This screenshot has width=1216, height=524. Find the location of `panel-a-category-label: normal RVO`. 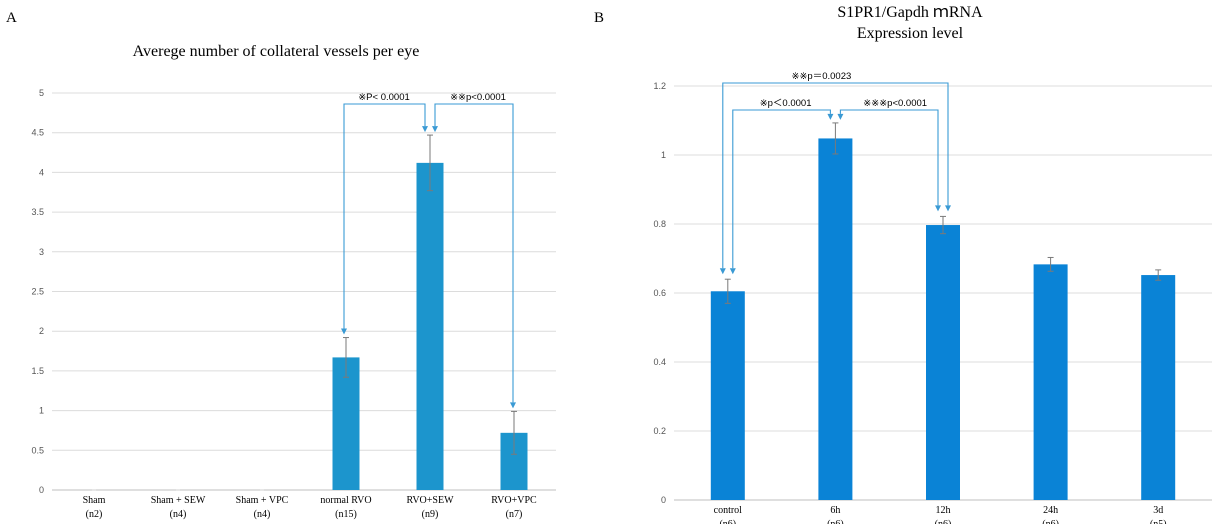

panel-a-category-label: normal RVO is located at coordinates (345, 500).